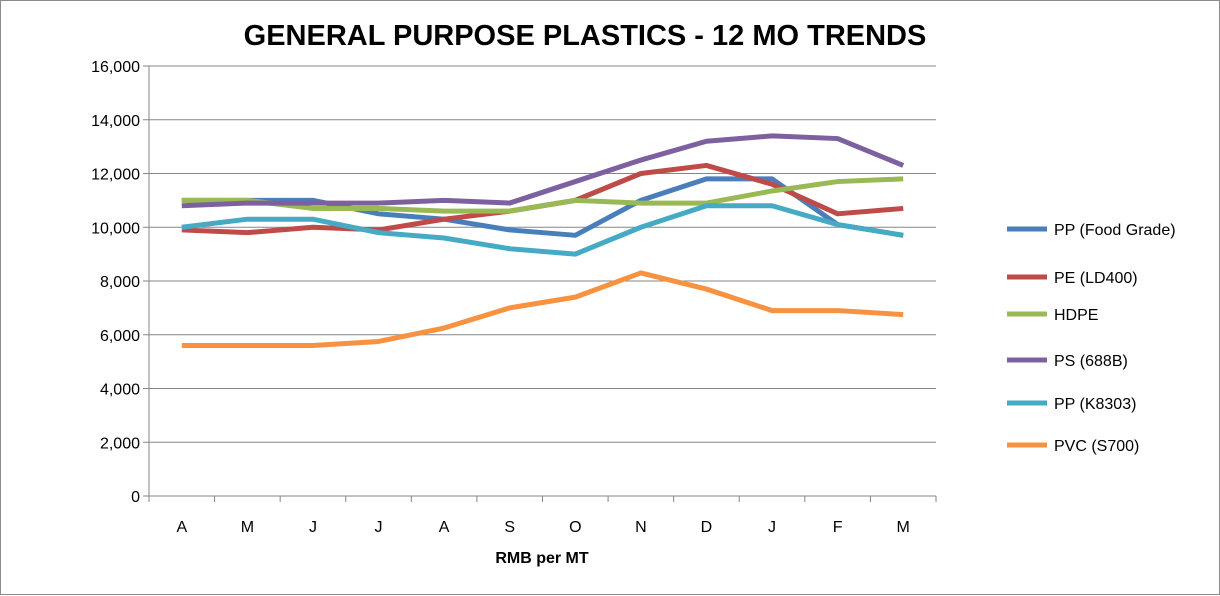 This screenshot has width=1220, height=596. What do you see at coordinates (115, 67) in the screenshot?
I see `y-tick-label: 16,000` at bounding box center [115, 67].